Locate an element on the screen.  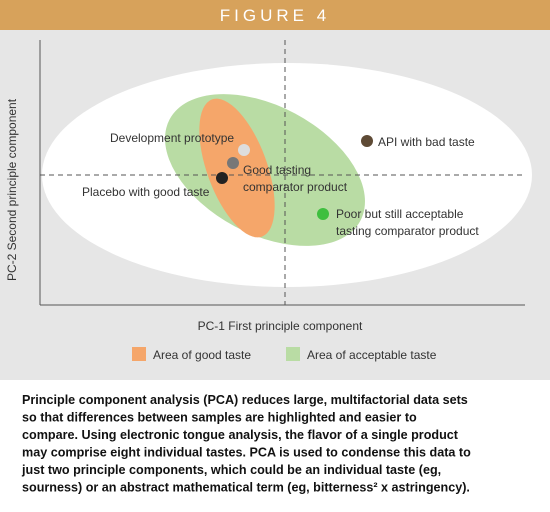
legend-label: Area of acceptable taste is located at coordinates (372, 355).